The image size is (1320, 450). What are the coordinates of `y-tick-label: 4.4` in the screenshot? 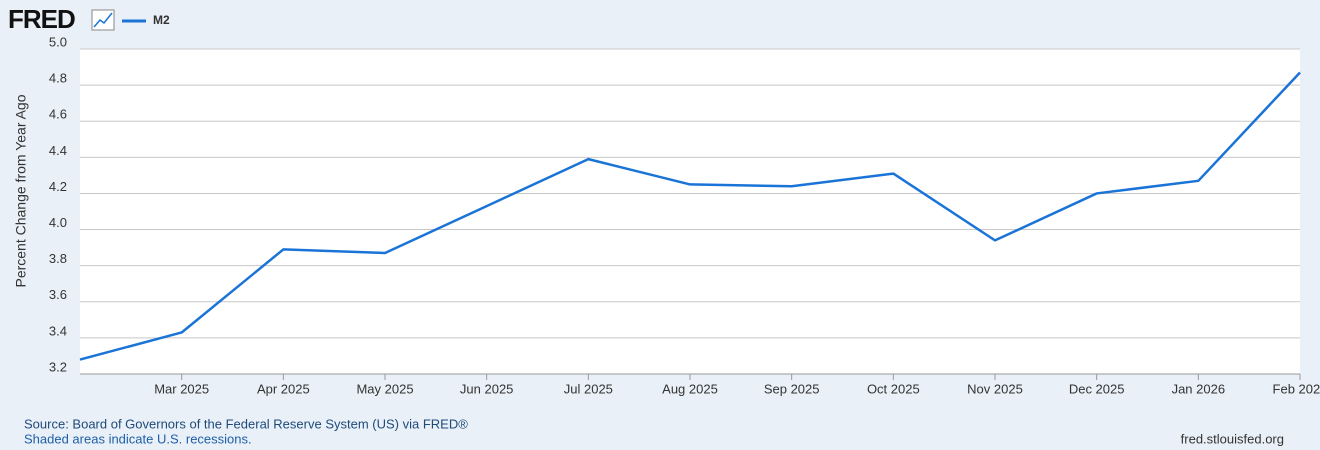 It's located at (58, 150).